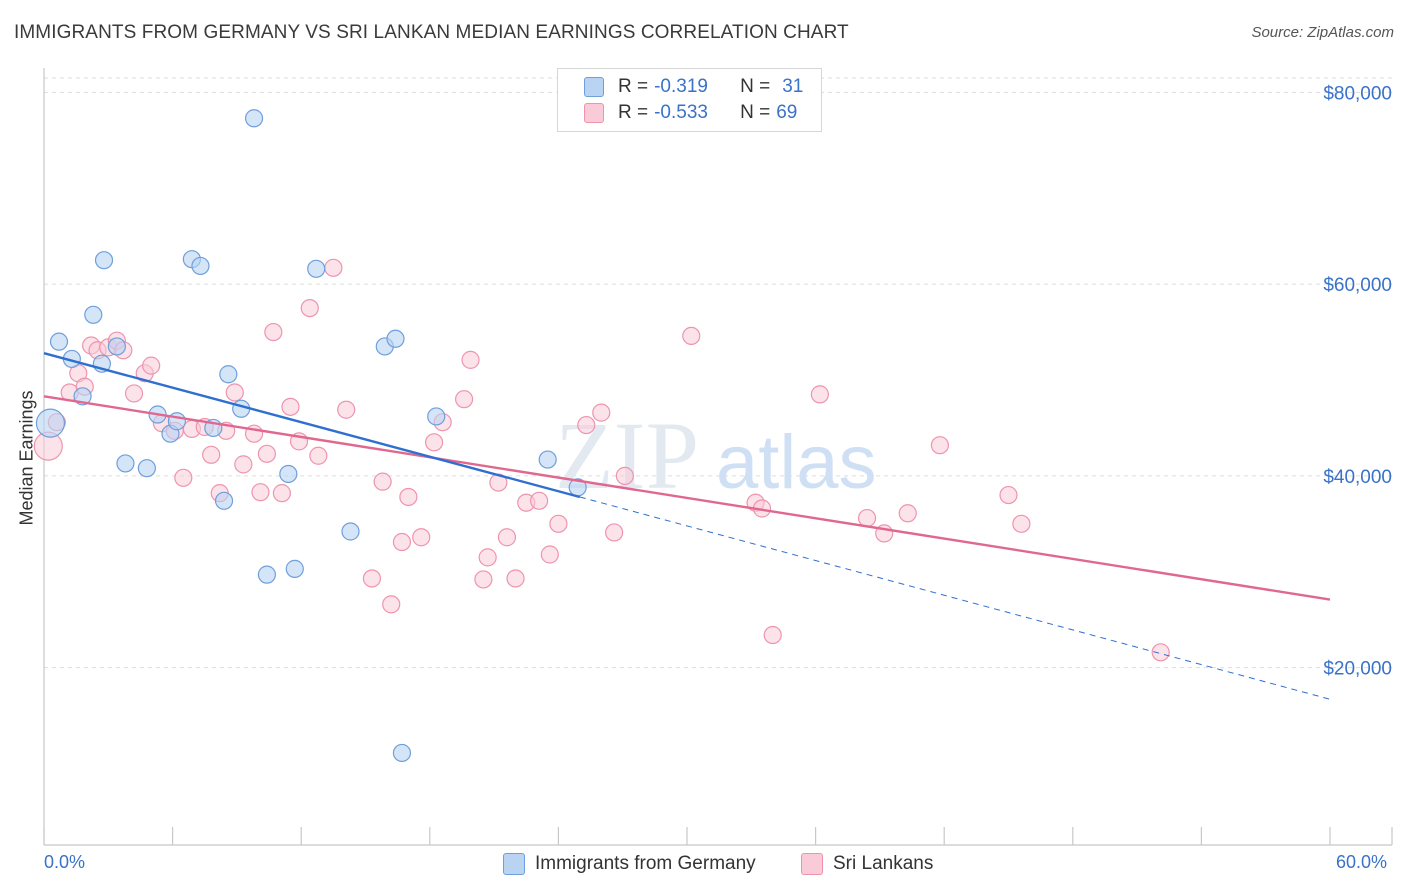 This screenshot has height=892, width=1406. I want to click on y-tick-label: $40,000, so click(1357, 477).